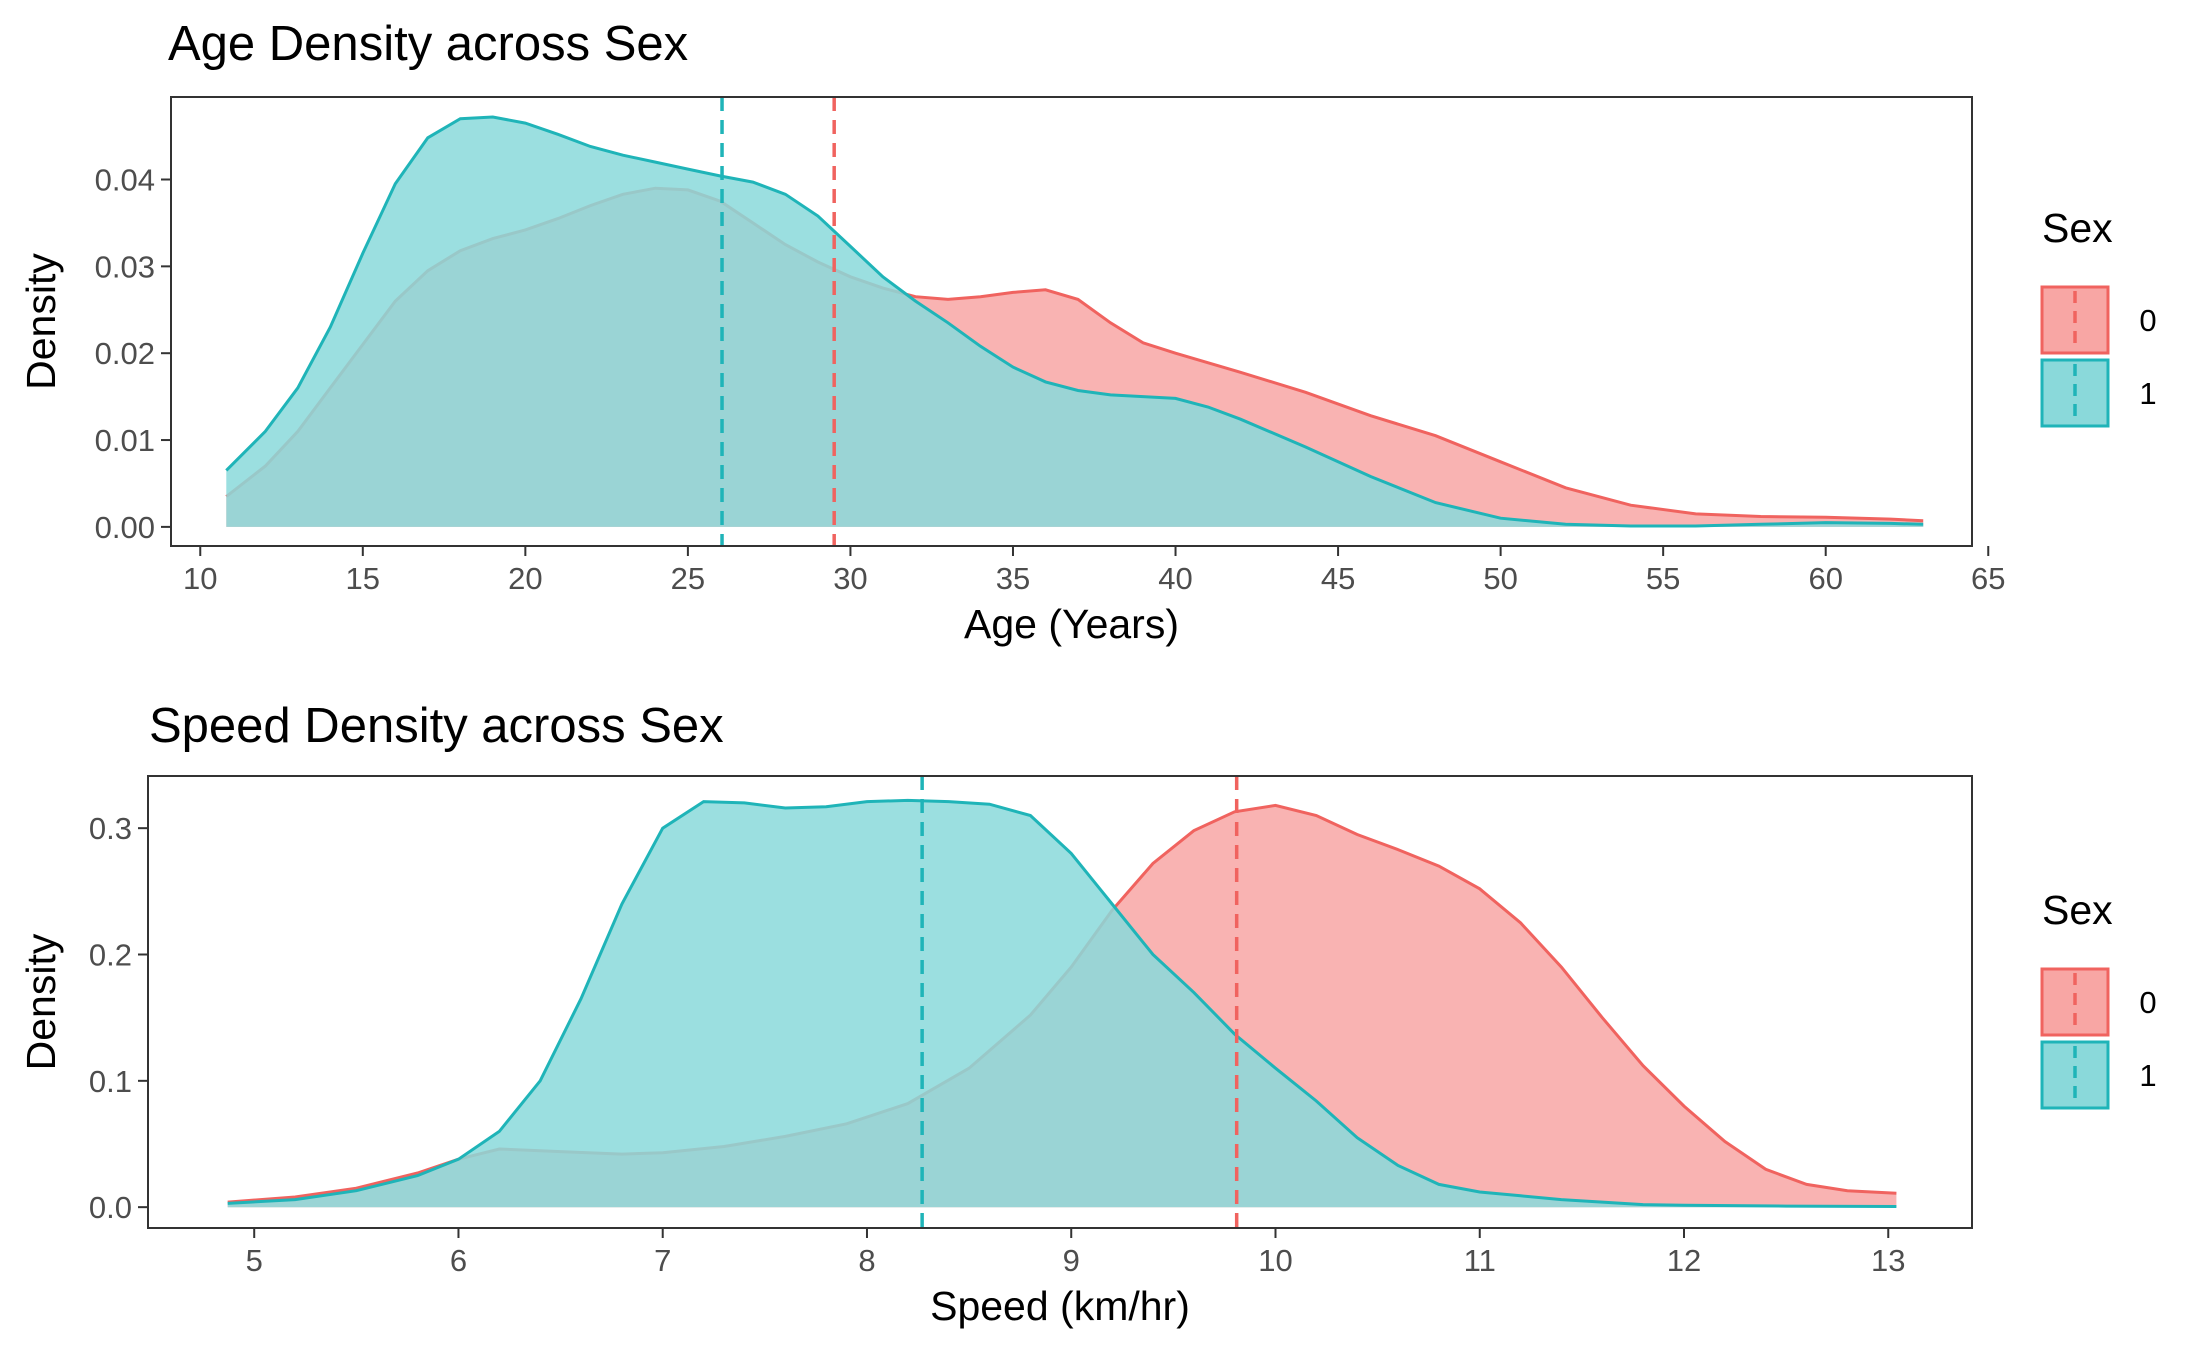  I want to click on x-tick-label: 45, so click(1338, 578).